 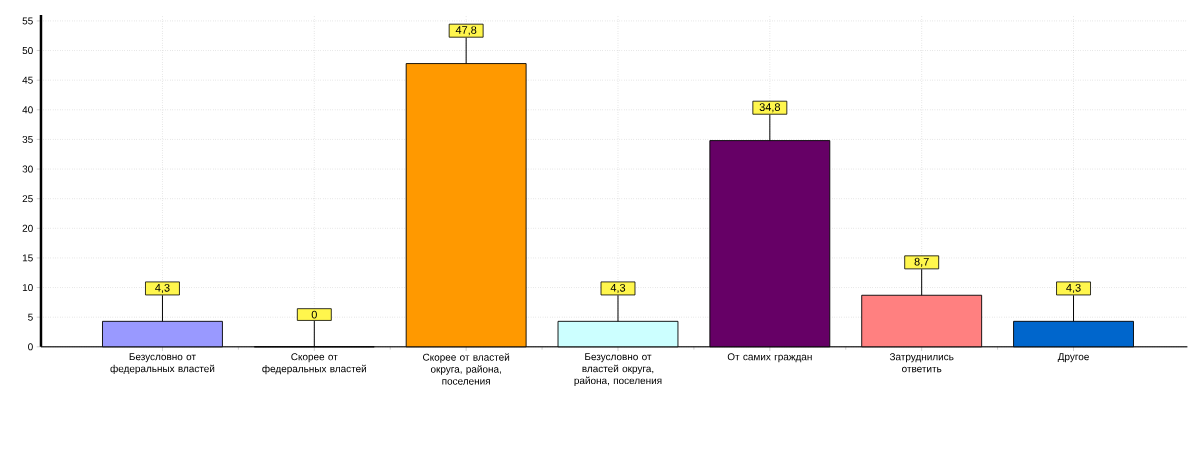 I want to click on y-tick-label: 30, so click(x=27, y=169).